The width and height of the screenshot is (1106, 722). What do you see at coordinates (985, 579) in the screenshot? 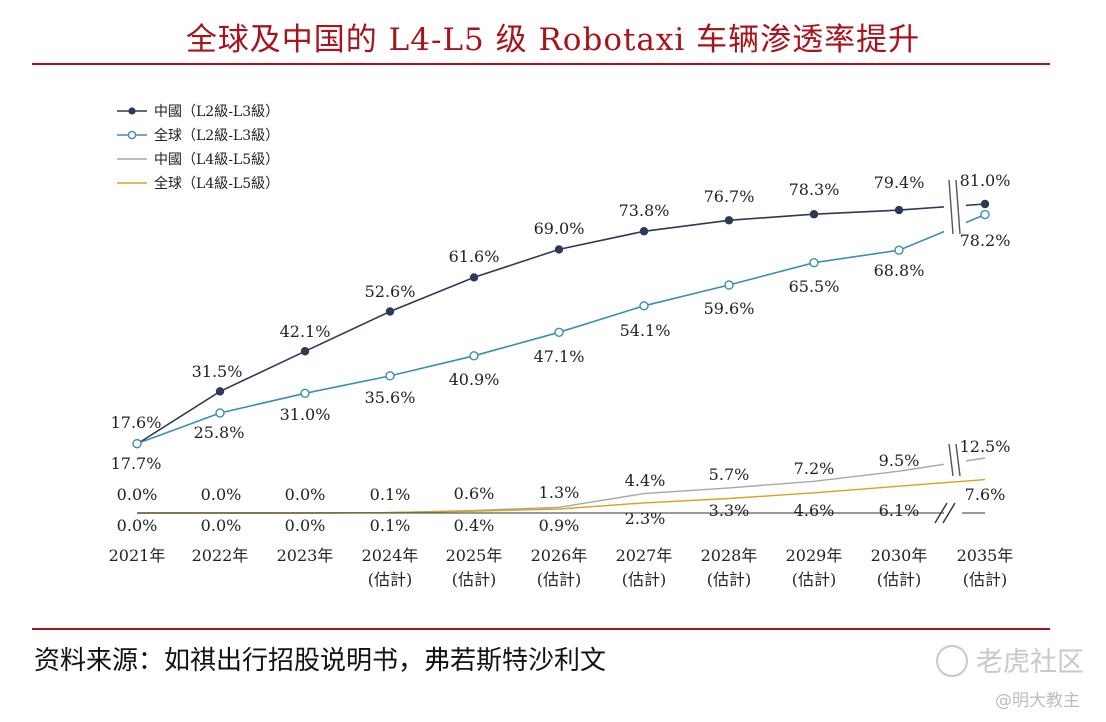
I see `x-tick-note-10: (估計)` at bounding box center [985, 579].